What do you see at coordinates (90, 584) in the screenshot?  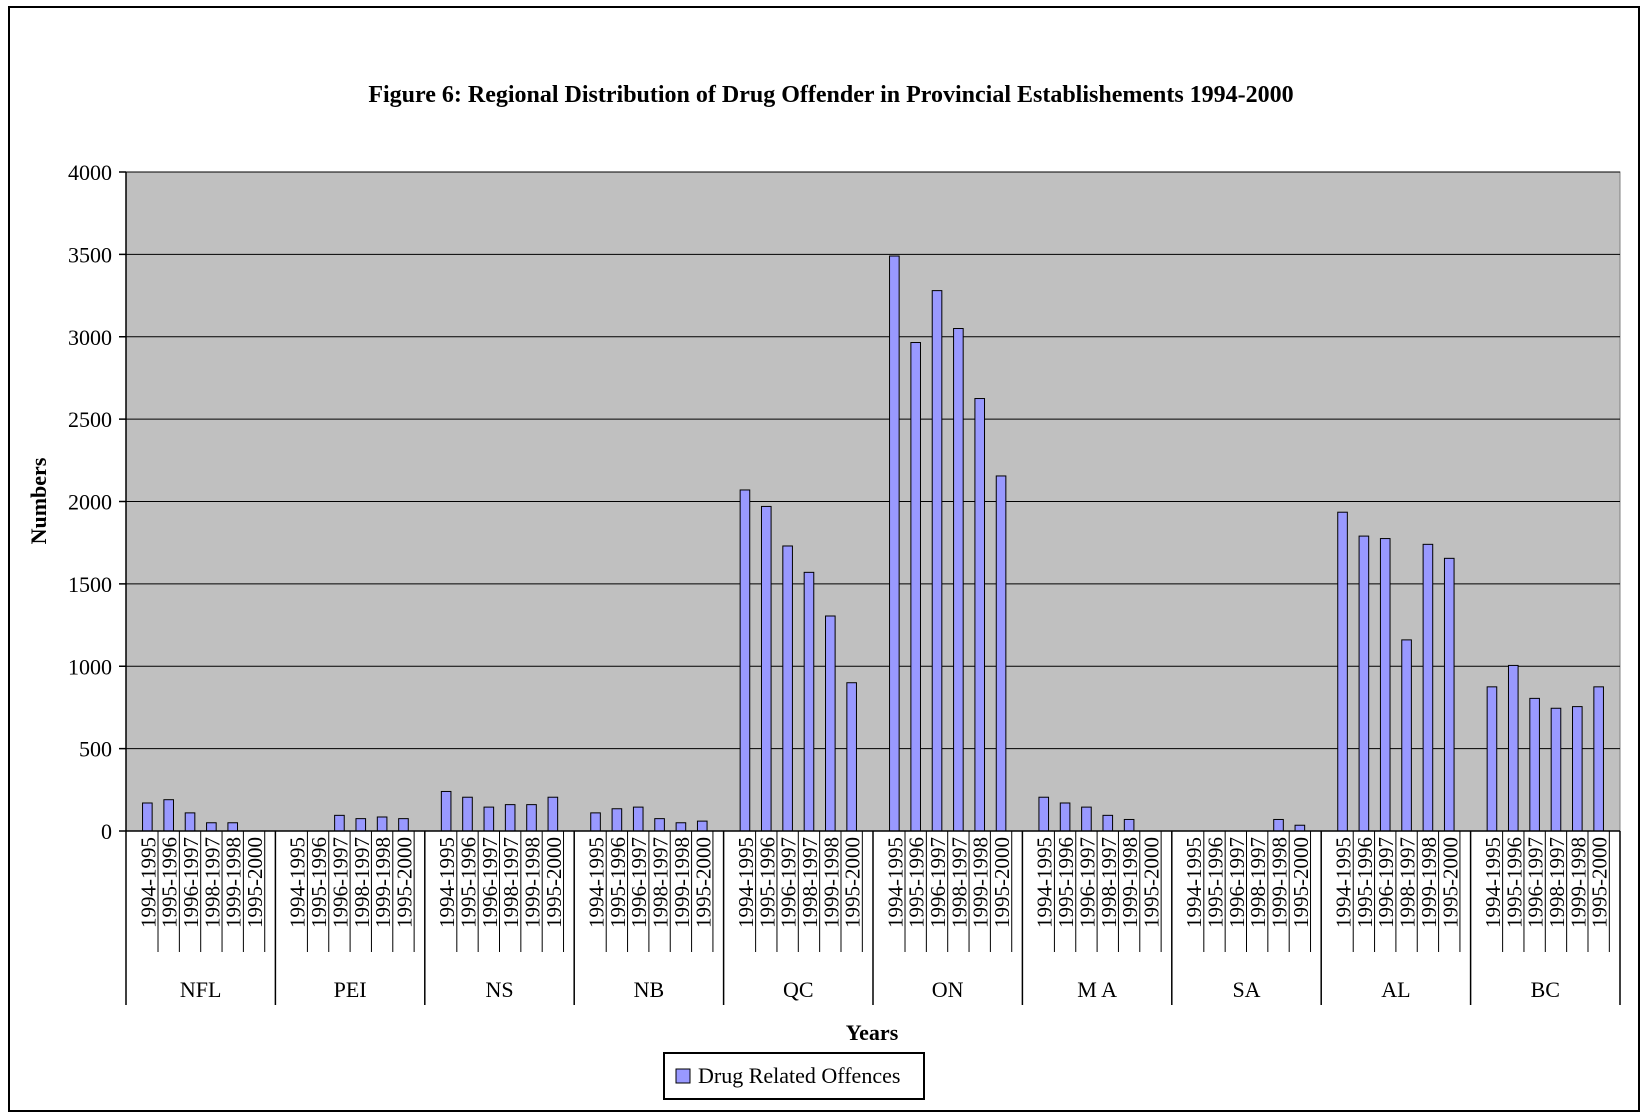 I see `y-tick-label: 1500` at bounding box center [90, 584].